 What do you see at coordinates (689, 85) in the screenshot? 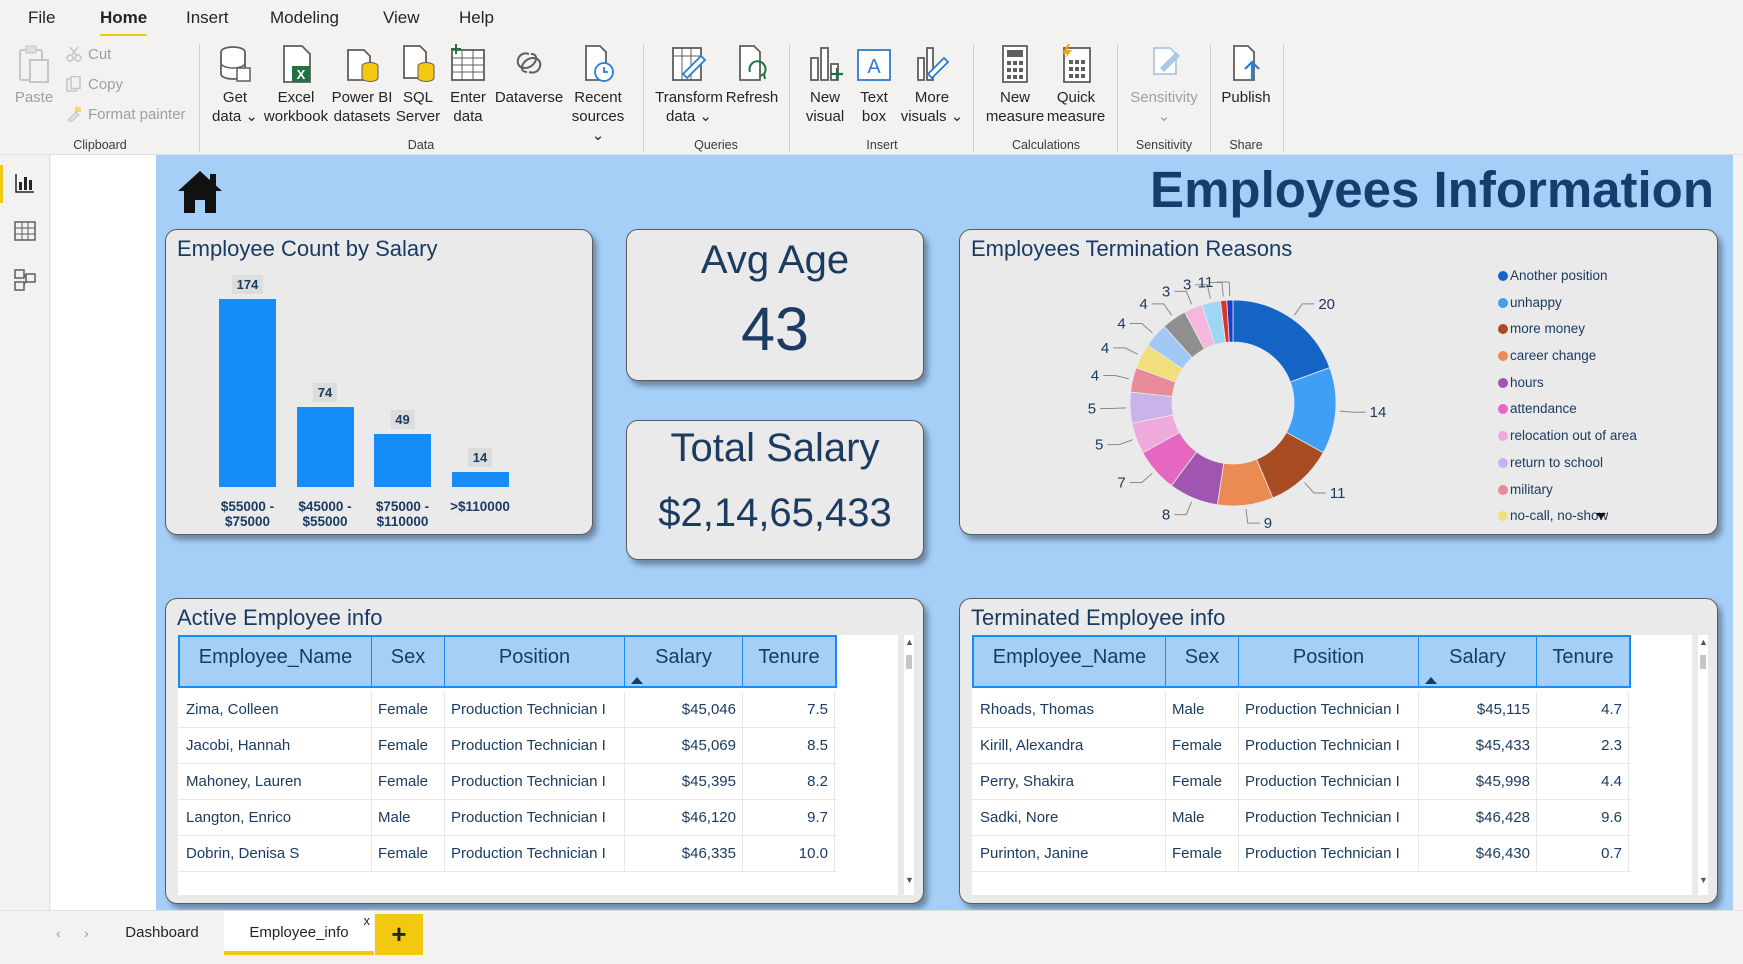
I see `transform-data-button: Transform data ⌄` at bounding box center [689, 85].